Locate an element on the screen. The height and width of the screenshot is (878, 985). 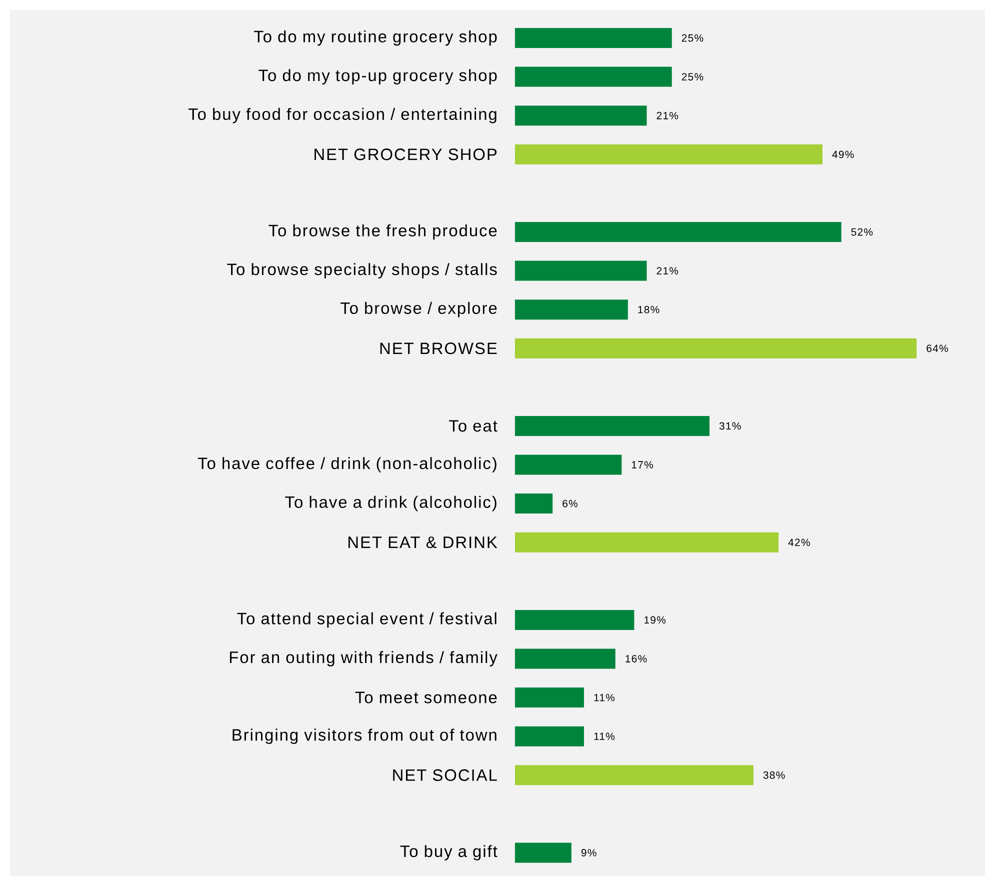
data-label: 42% is located at coordinates (799, 542).